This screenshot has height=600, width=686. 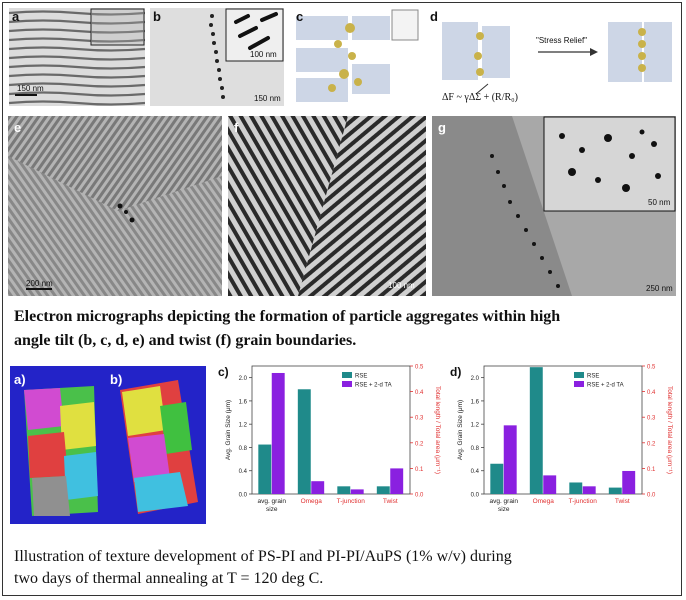 I want to click on scale-label-f: 100 nm, so click(x=401, y=285).